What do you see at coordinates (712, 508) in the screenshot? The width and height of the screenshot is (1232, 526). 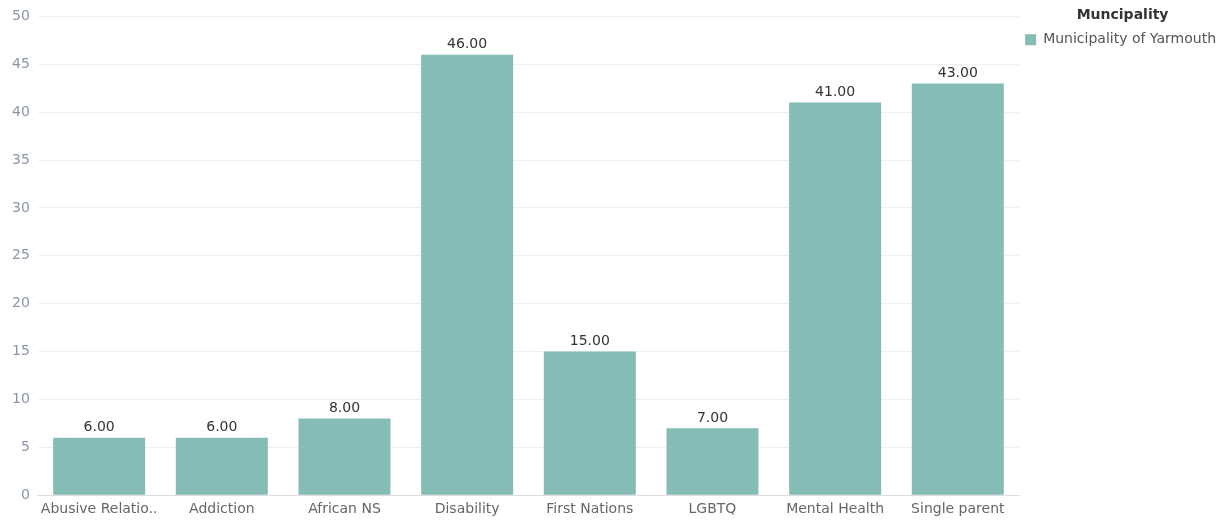 I see `x-tick-label: LGBTQ` at bounding box center [712, 508].